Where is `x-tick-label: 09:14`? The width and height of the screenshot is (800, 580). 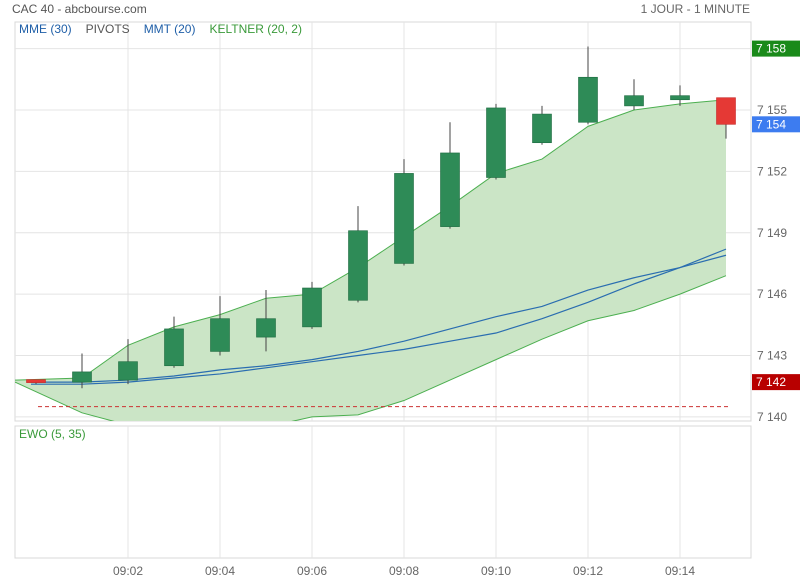
x-tick-label: 09:14 is located at coordinates (680, 571).